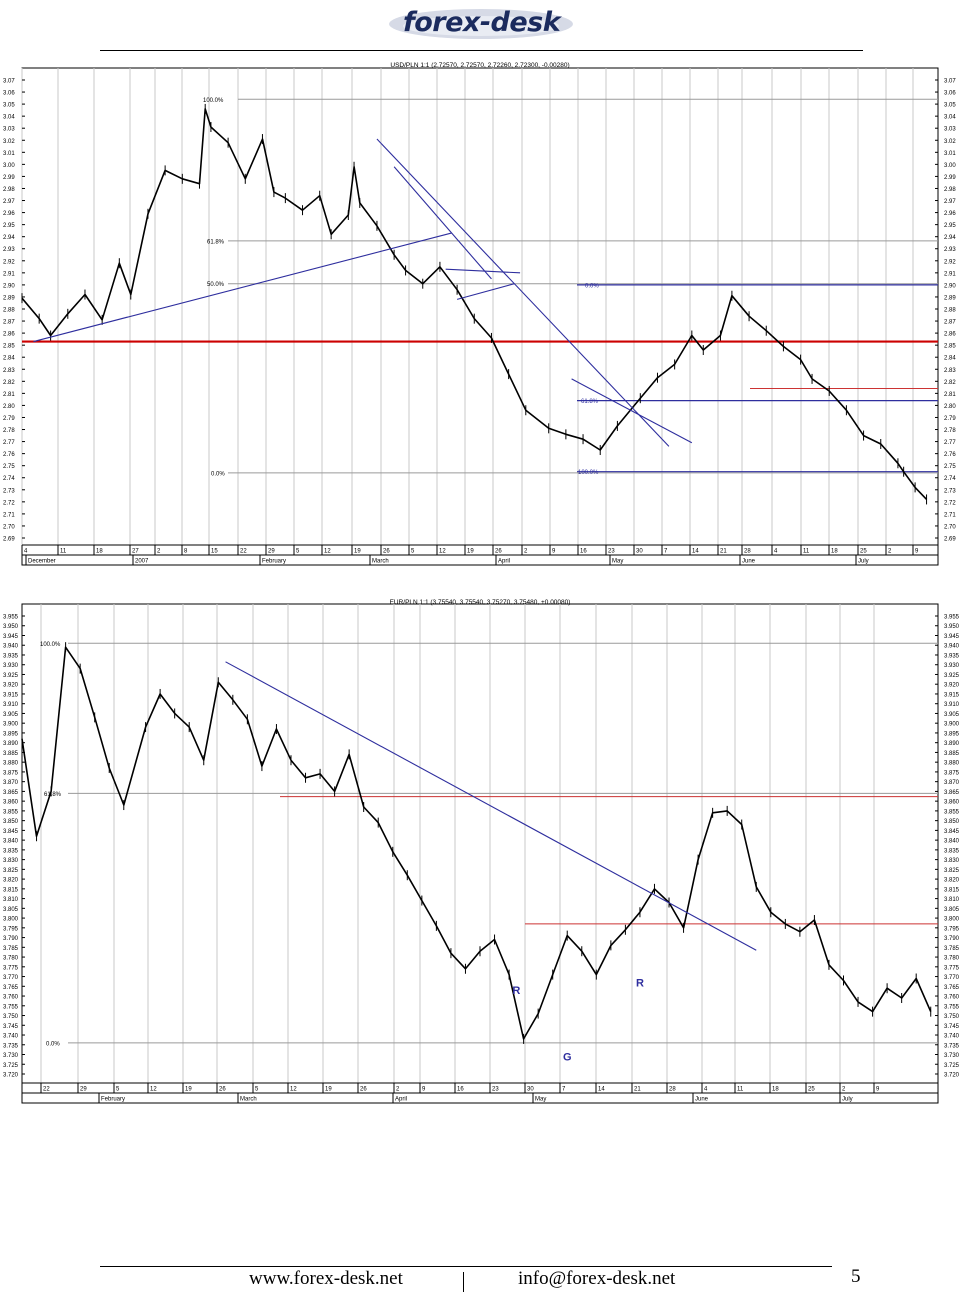  Describe the element at coordinates (11, 871) in the screenshot. I see `y-tick-label-left: 3.825` at that location.